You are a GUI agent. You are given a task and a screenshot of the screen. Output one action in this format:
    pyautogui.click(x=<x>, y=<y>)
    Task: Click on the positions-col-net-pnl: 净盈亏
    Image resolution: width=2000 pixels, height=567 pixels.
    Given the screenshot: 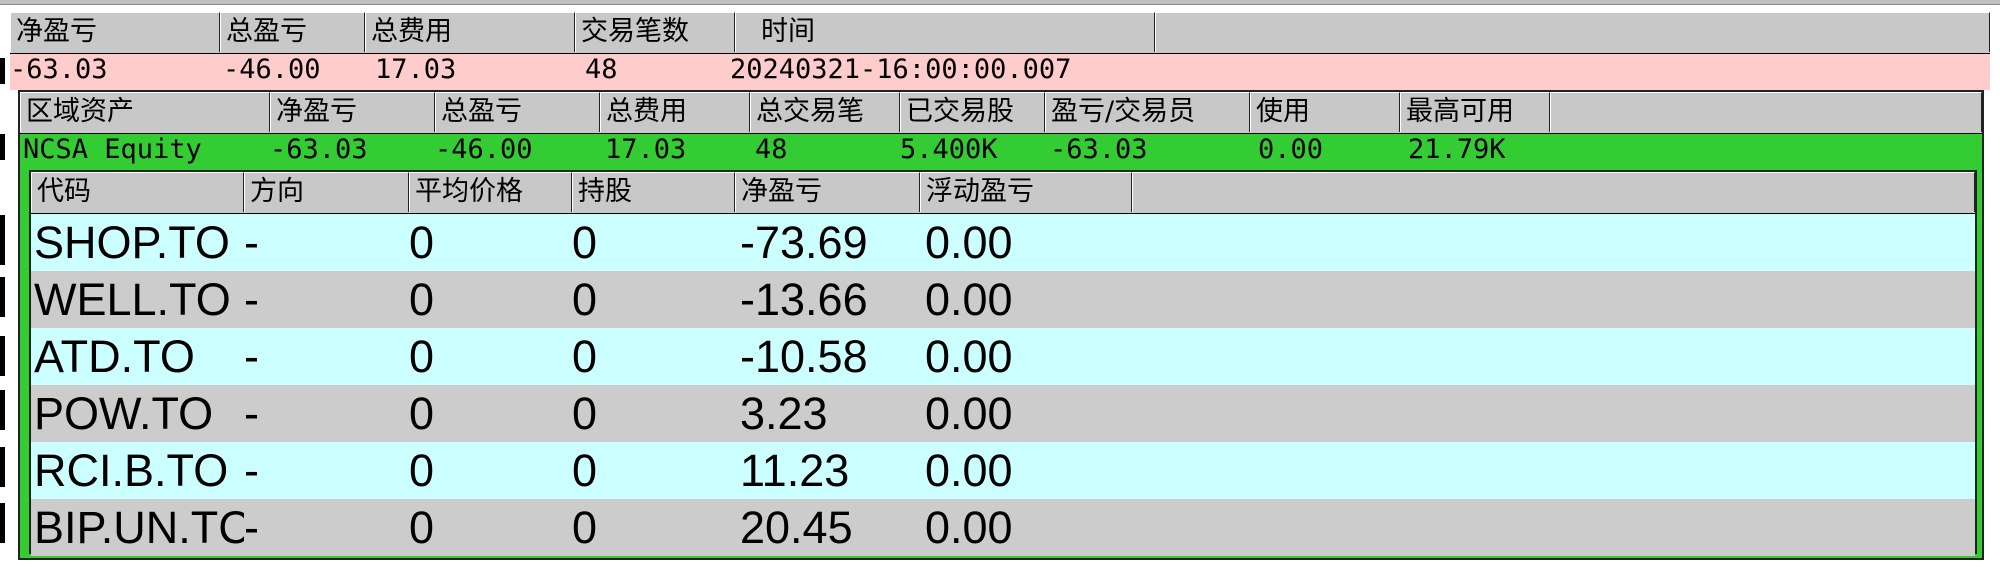 What is the action you would take?
    pyautogui.click(x=827, y=192)
    